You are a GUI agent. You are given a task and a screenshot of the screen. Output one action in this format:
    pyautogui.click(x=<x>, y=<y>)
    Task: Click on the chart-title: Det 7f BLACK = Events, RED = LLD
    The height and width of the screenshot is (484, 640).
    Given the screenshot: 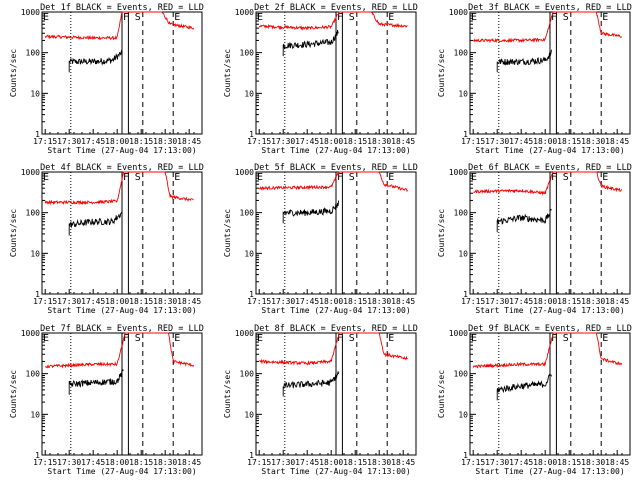 What is the action you would take?
    pyautogui.click(x=122, y=329)
    